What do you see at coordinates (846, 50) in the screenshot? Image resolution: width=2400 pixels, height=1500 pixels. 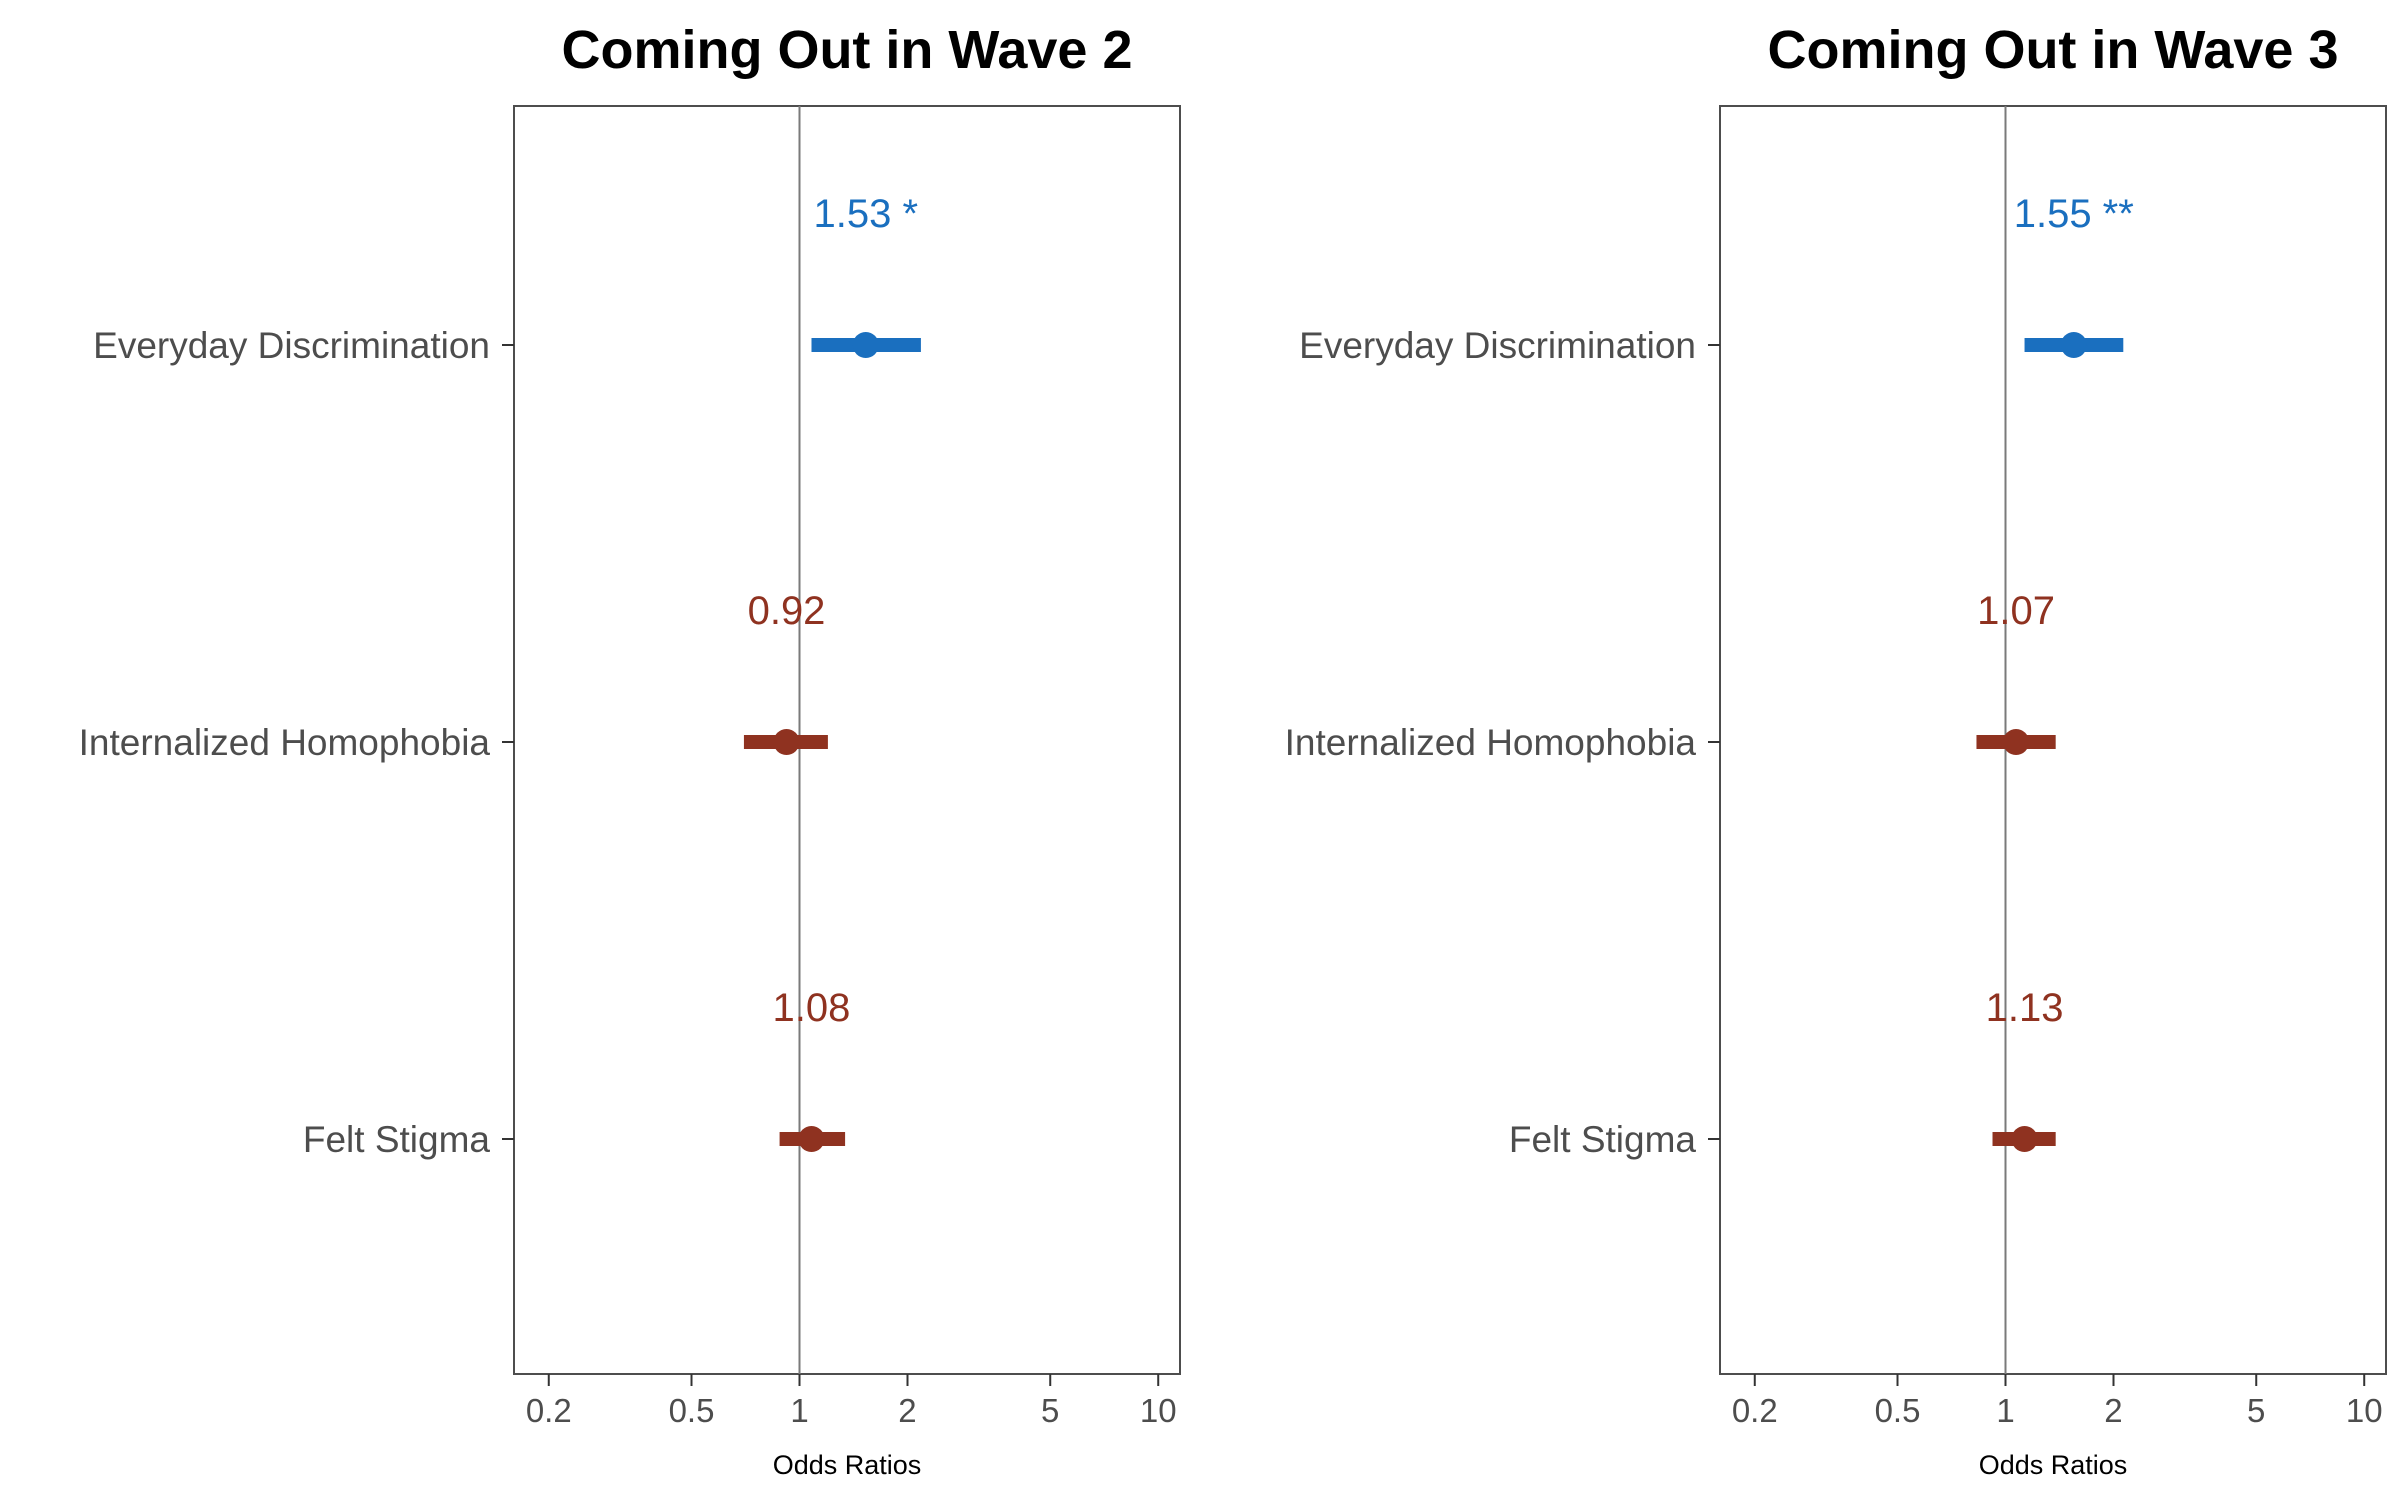 I see `panel-title: Coming Out in Wave 2` at bounding box center [846, 50].